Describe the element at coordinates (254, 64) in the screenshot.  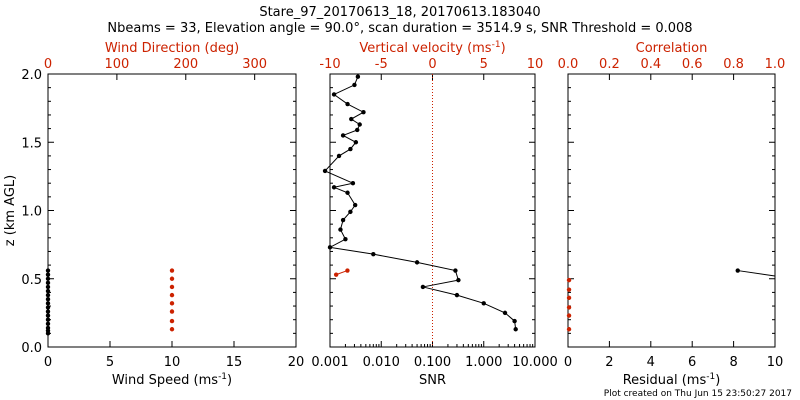
I see `top-tick-label: 300` at that location.